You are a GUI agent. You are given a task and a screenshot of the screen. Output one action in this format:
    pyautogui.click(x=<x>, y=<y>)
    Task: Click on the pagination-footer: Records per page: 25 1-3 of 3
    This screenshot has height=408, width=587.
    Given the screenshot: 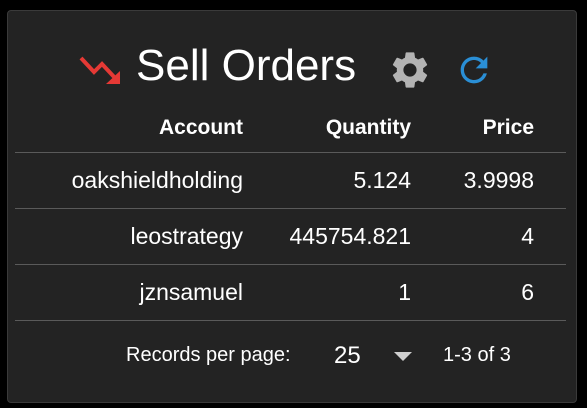 What is the action you would take?
    pyautogui.click(x=292, y=356)
    